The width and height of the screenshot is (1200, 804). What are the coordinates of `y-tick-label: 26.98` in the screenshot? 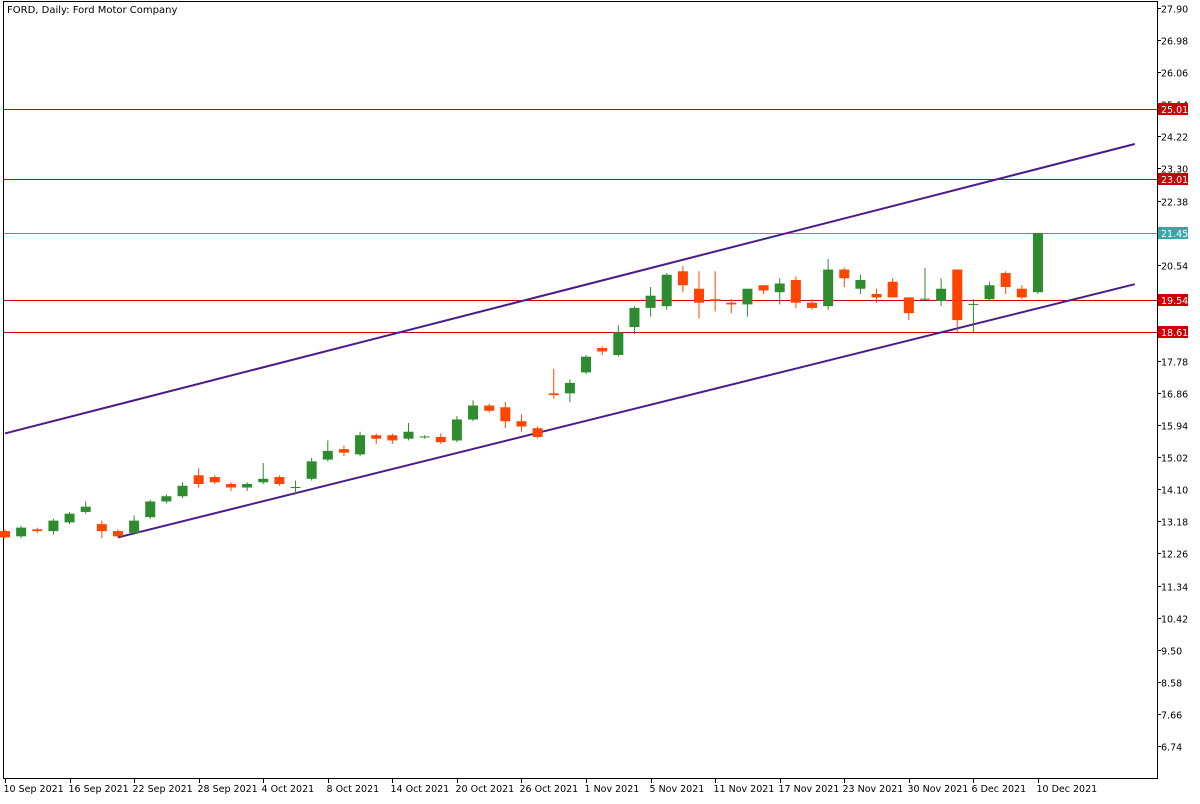 It's located at (1174, 42).